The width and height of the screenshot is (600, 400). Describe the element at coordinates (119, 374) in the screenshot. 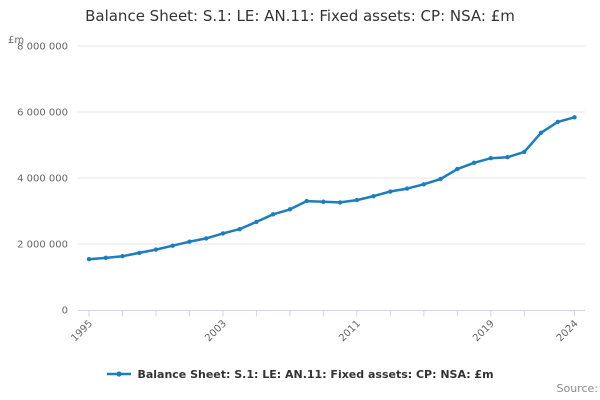

I see `legend-line-marker-icon` at that location.